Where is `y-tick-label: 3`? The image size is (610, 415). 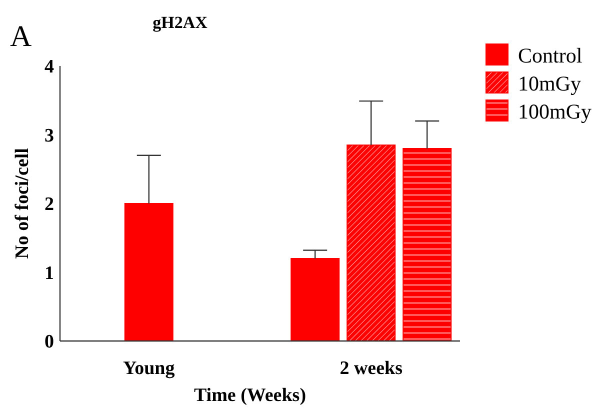 y-tick-label: 3 is located at coordinates (49, 135).